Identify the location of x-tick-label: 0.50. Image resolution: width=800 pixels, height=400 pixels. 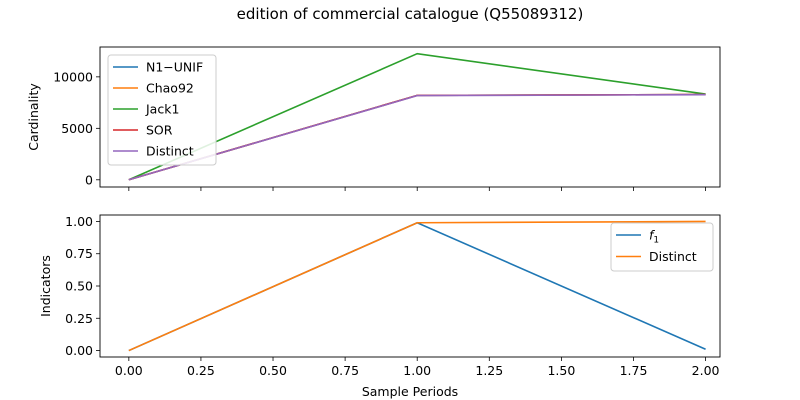
(273, 370).